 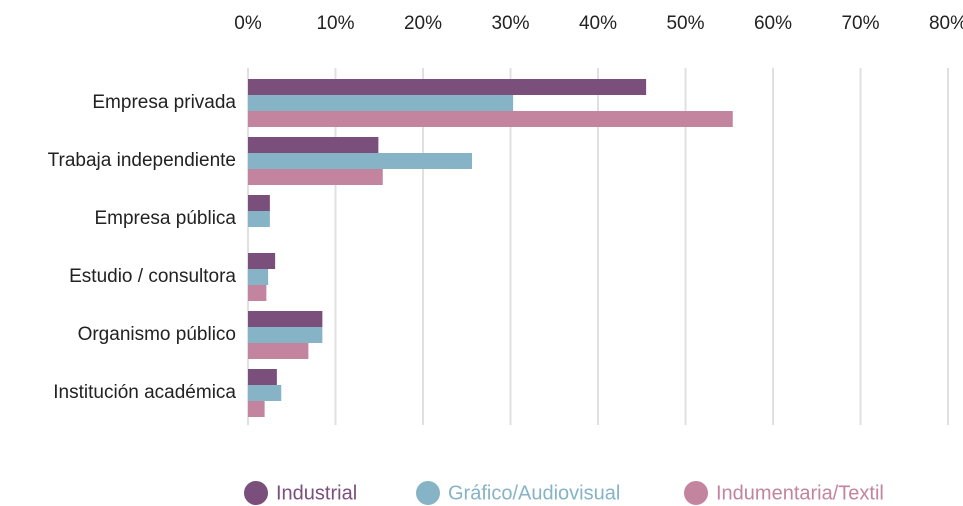 I want to click on x-tick-label: 20%, so click(x=423, y=23).